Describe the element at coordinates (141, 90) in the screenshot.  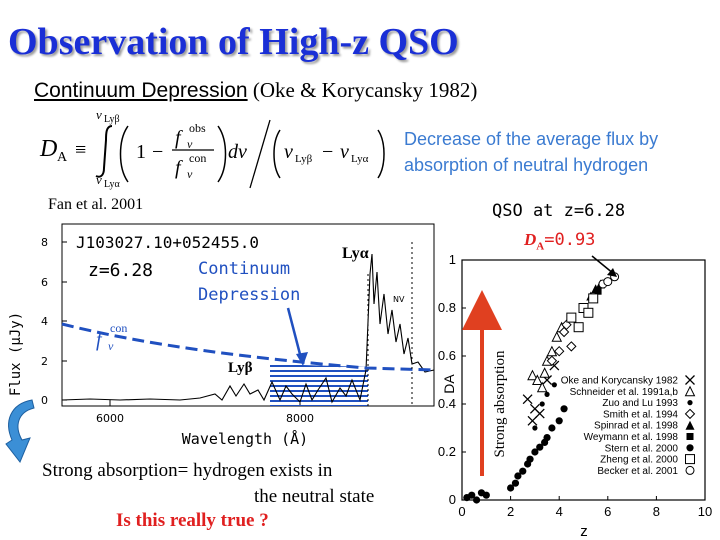
I see `subtitle-main: Continuum Depression` at that location.